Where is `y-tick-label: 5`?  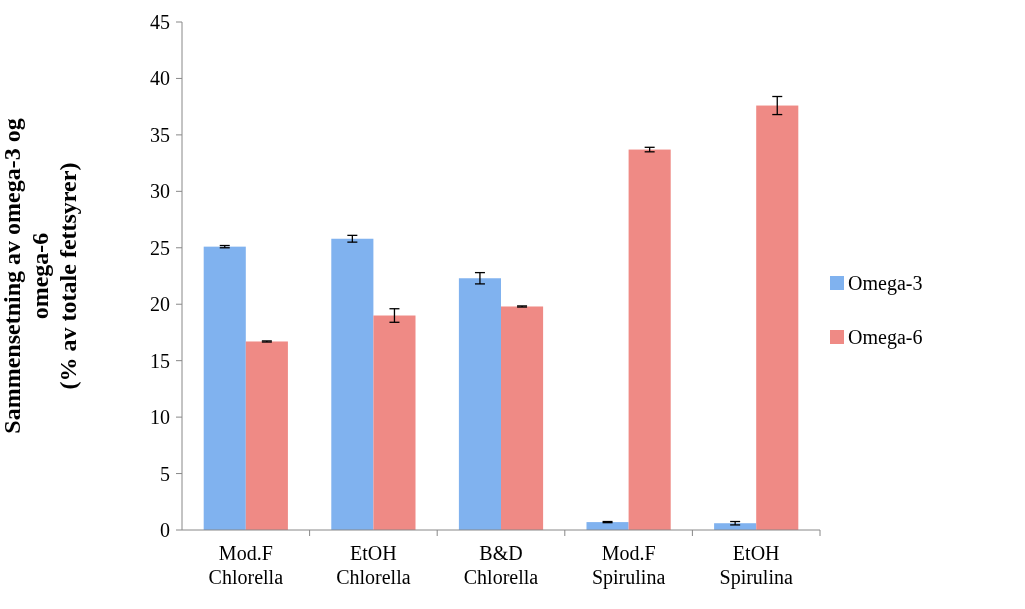 y-tick-label: 5 is located at coordinates (165, 473).